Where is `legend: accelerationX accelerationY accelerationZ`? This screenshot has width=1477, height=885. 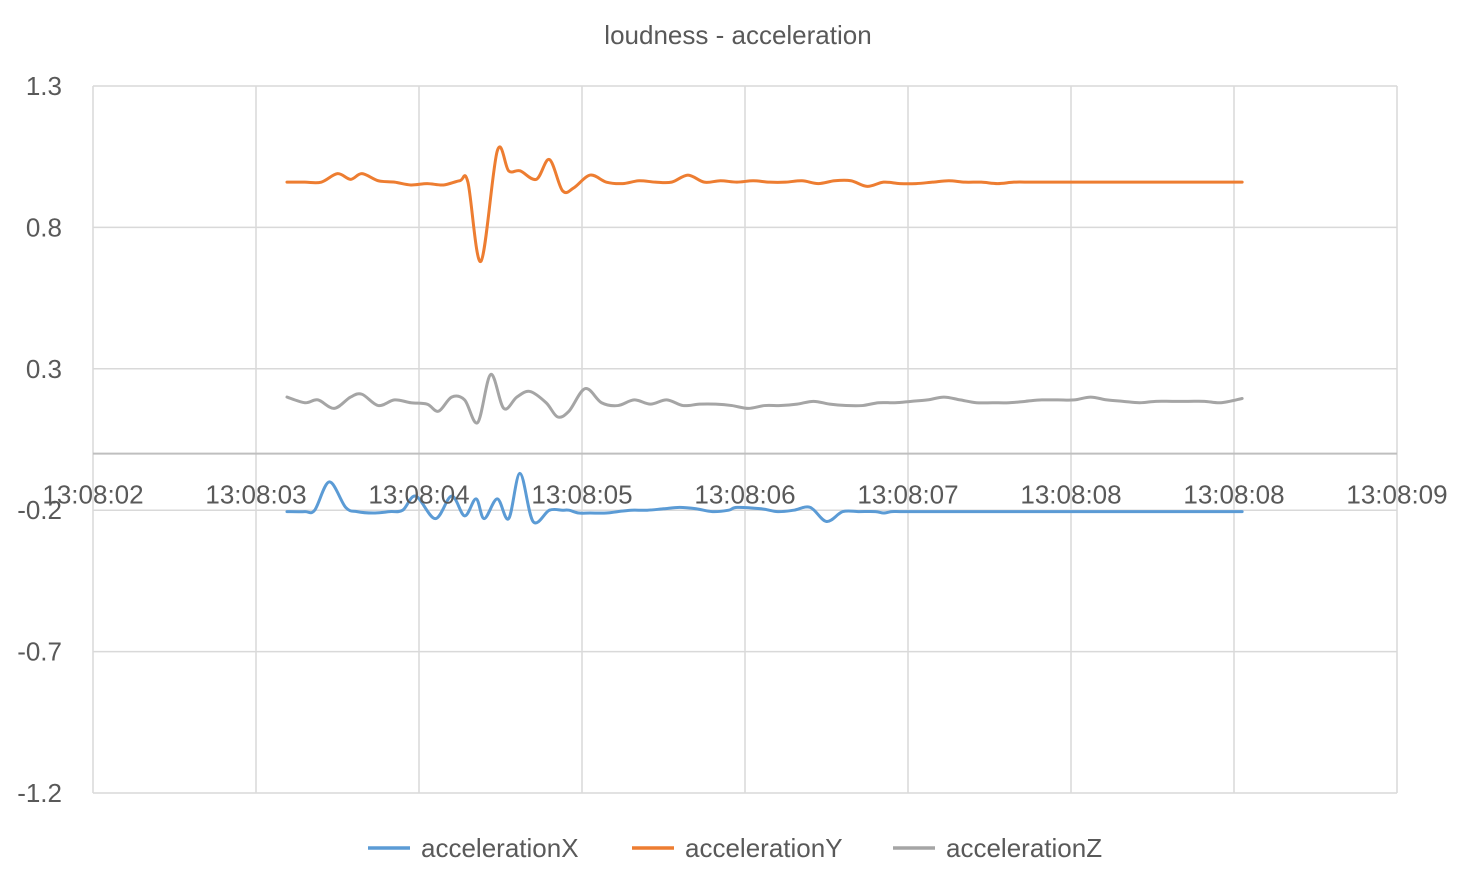 legend: accelerationX accelerationY accelerationZ is located at coordinates (735, 848).